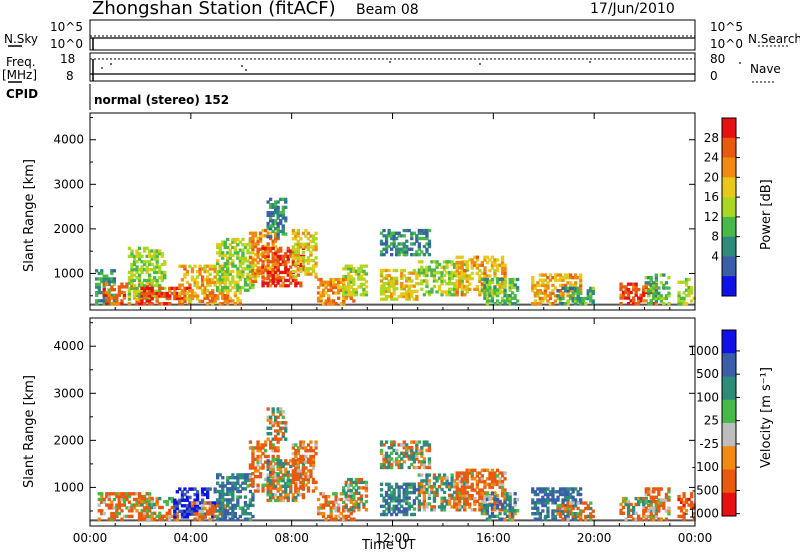  Describe the element at coordinates (711, 138) in the screenshot. I see `colorbar-tick-label: 28` at that location.